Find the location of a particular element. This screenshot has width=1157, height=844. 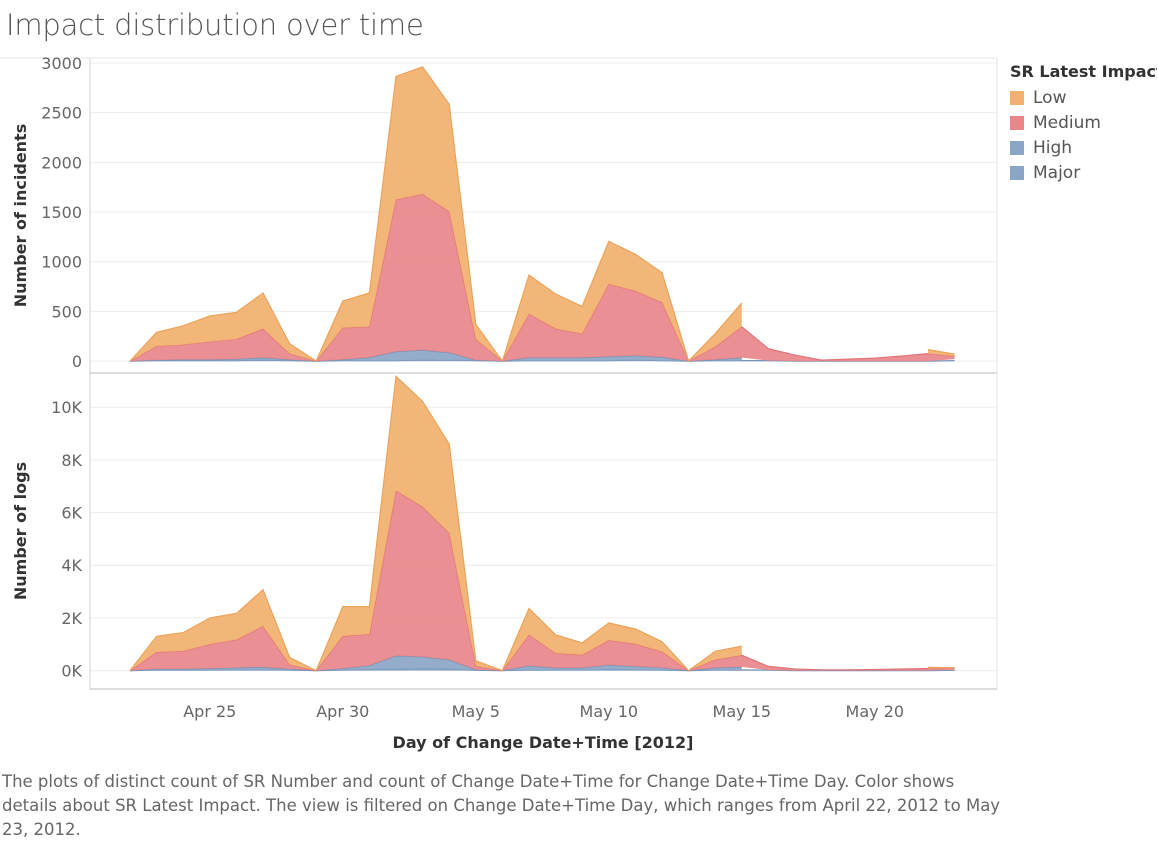

x-tick-label: May 10 is located at coordinates (609, 711).